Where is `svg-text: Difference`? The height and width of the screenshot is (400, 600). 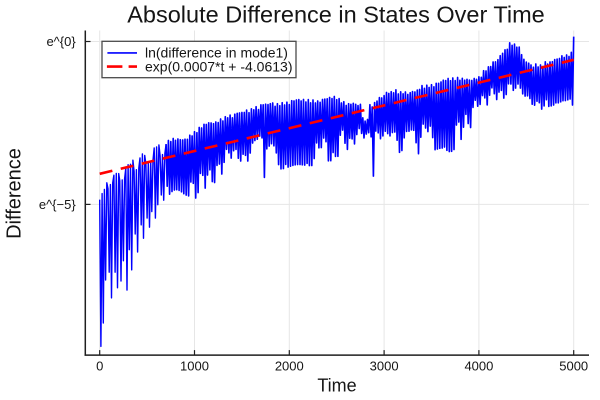 svg-text: Difference is located at coordinates (15, 193).